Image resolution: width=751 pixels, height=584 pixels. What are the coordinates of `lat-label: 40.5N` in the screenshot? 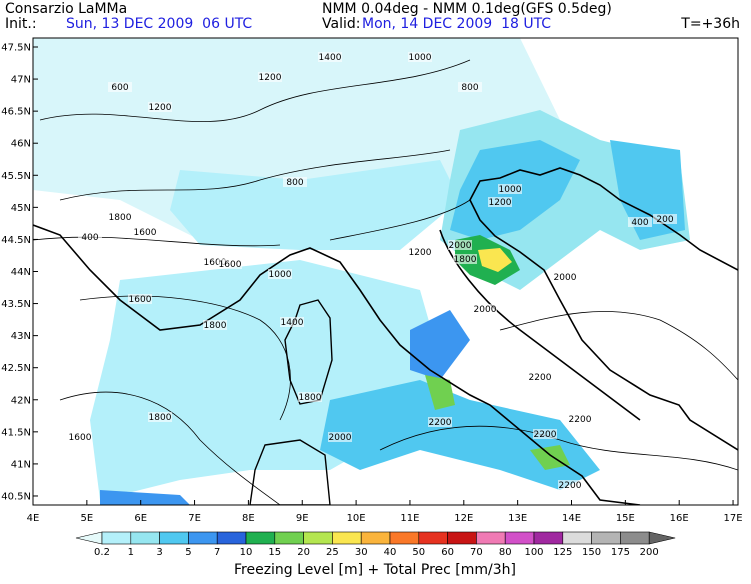 It's located at (16, 496).